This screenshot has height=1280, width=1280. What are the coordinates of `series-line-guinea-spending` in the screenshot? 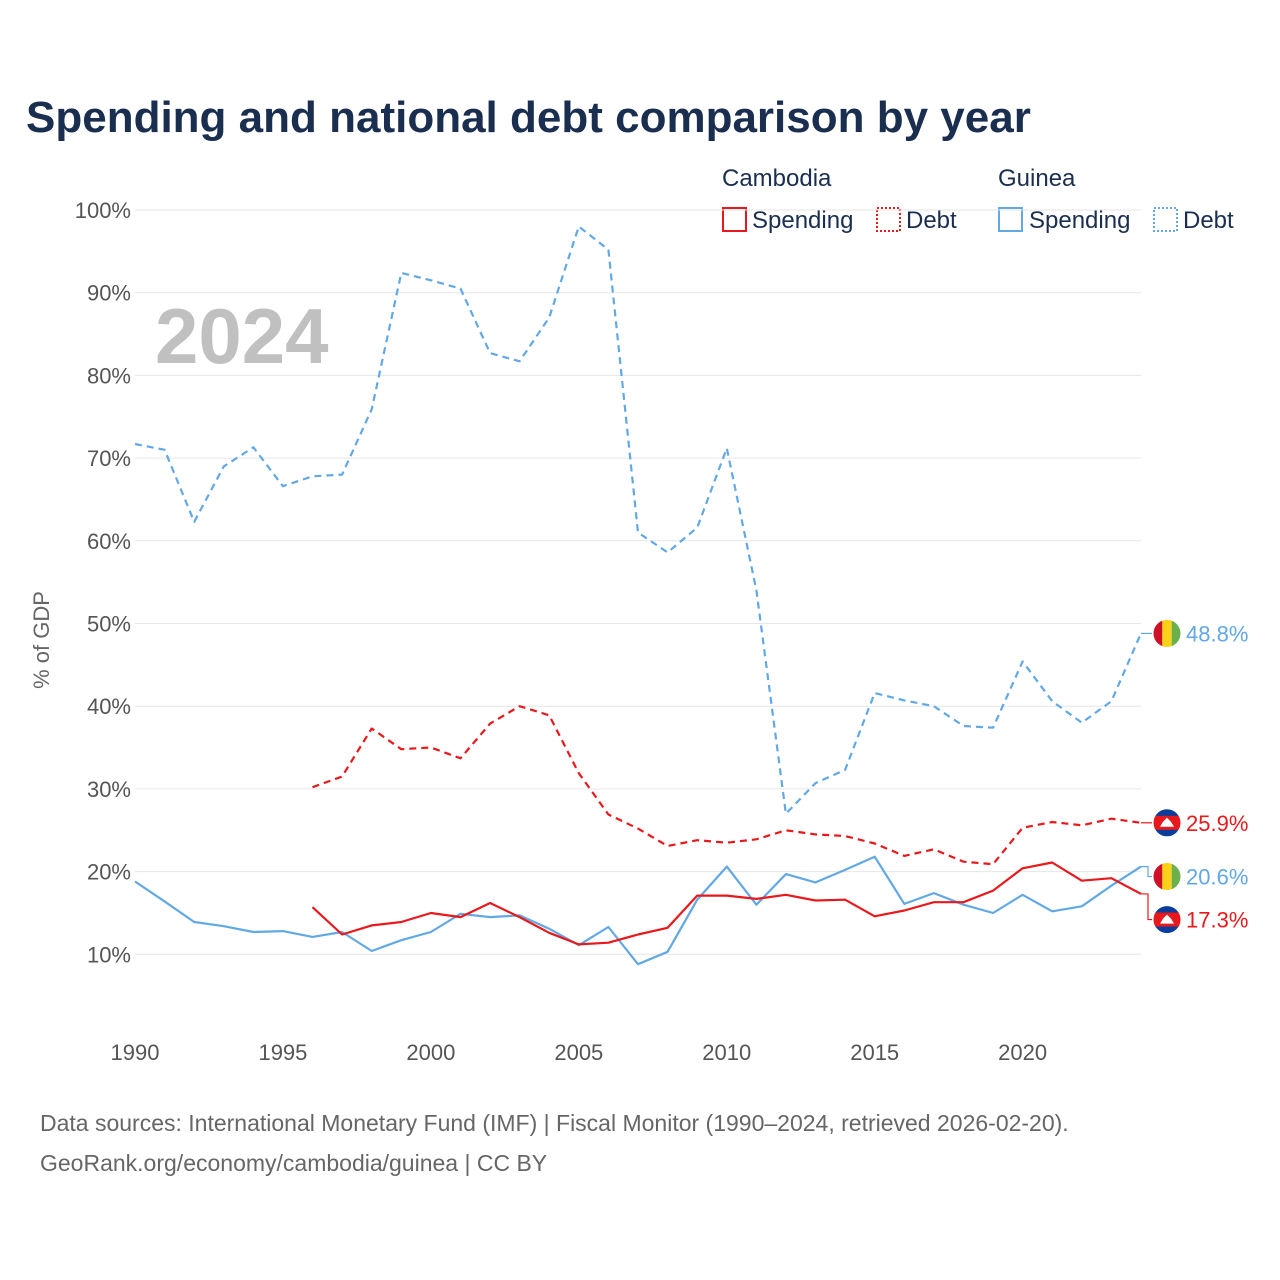 It's located at (638, 910).